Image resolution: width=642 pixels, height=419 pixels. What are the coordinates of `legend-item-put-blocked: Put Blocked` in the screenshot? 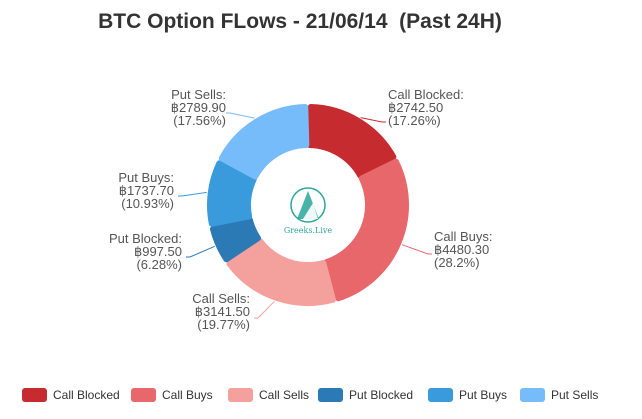 It's located at (365, 395).